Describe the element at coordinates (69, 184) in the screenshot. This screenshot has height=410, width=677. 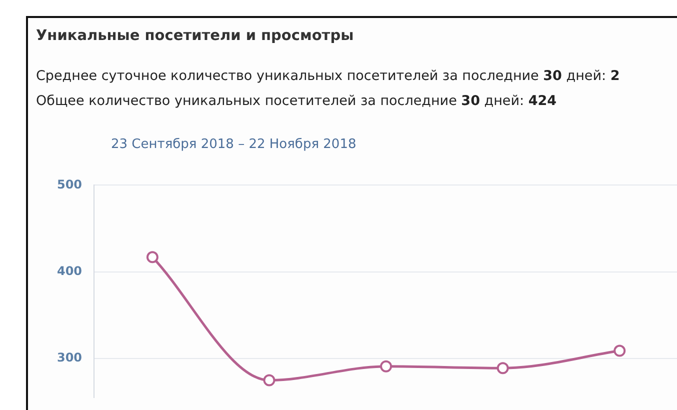
I see `y-tick-label: 500` at that location.